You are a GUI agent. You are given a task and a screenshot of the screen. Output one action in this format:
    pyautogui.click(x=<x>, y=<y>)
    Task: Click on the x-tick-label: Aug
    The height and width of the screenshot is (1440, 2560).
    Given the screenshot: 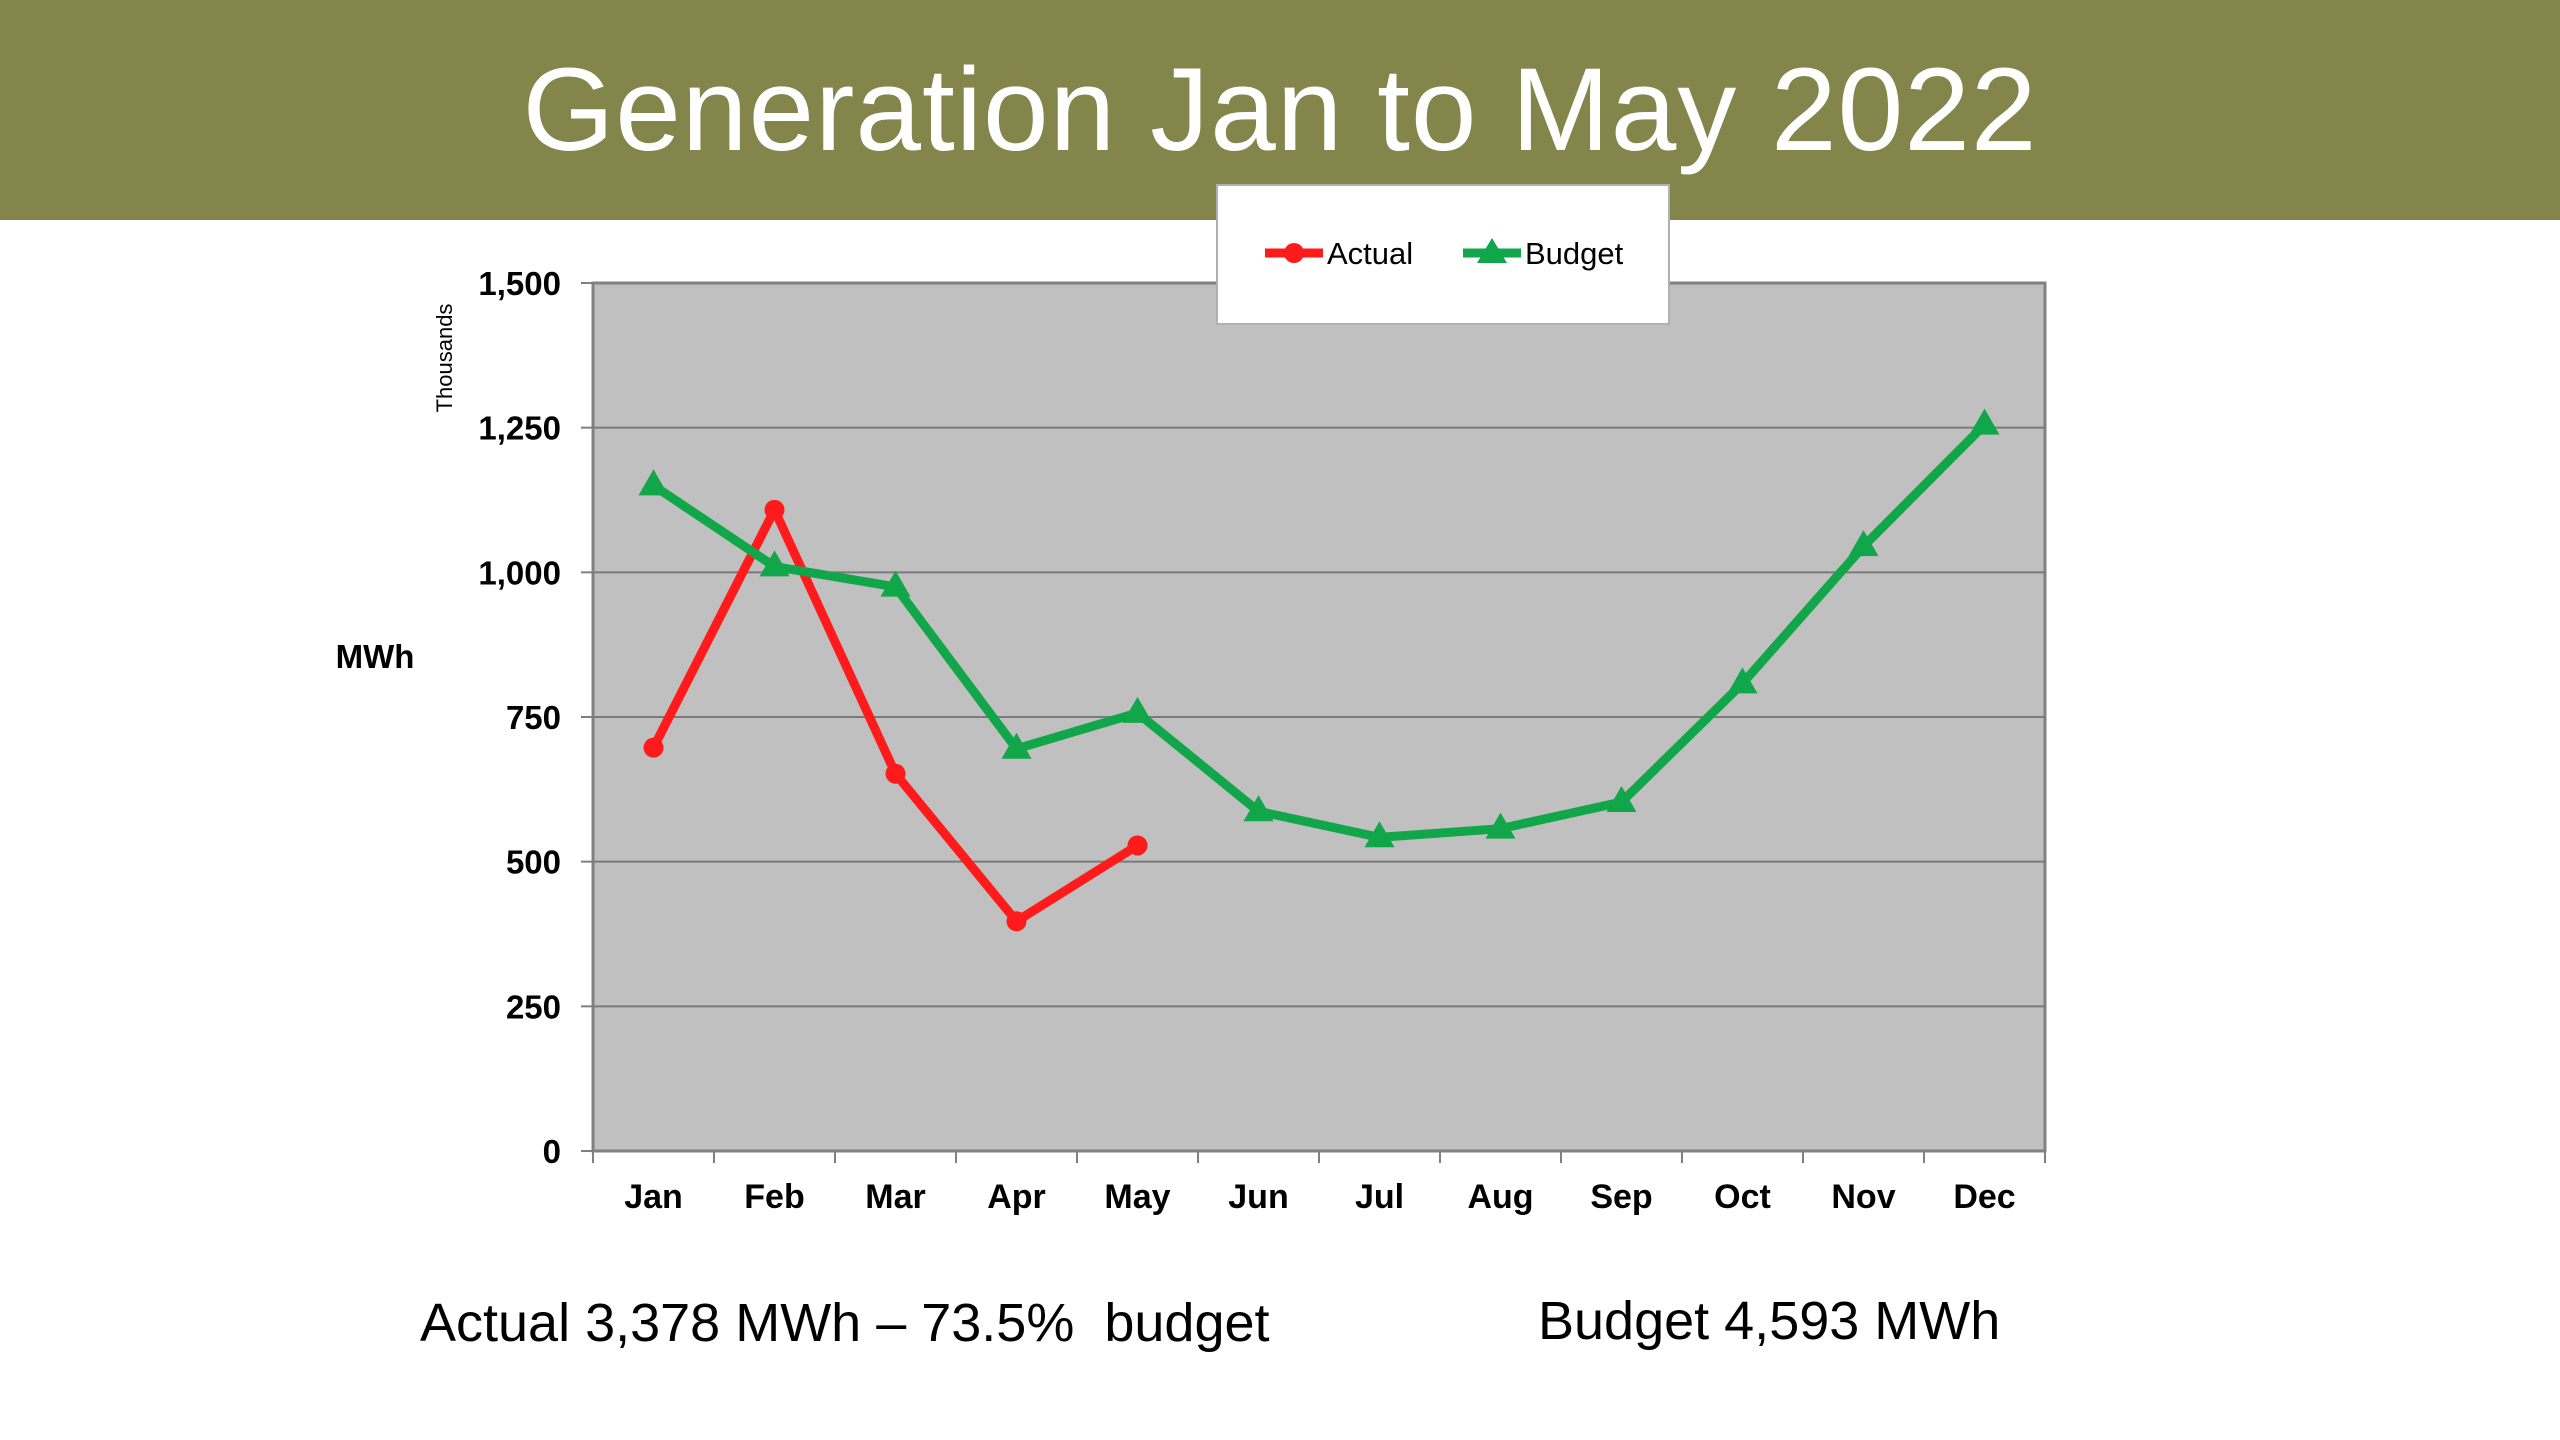 What is the action you would take?
    pyautogui.click(x=1500, y=1197)
    